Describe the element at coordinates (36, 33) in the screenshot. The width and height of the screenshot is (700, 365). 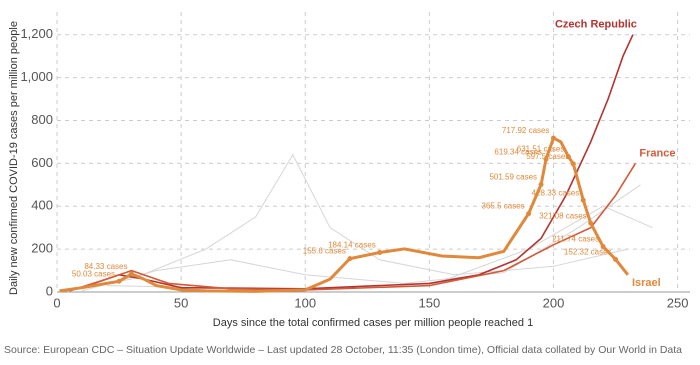
I see `y-tick-label: 1,200` at that location.